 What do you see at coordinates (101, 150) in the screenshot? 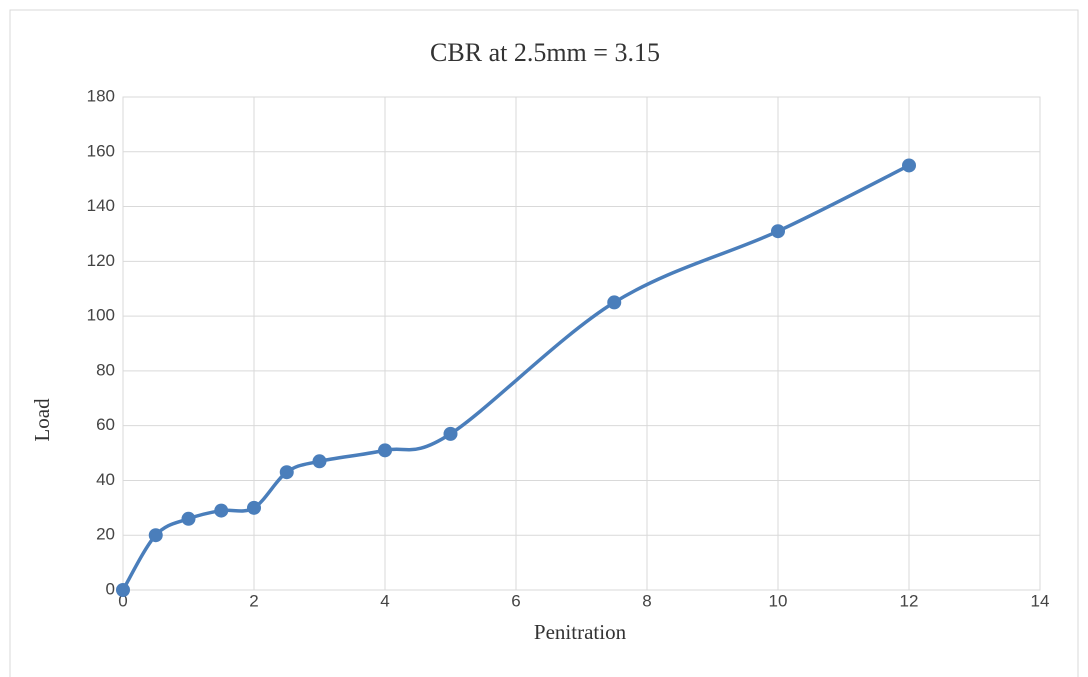
I see `y-tick-label: 160` at bounding box center [101, 150].